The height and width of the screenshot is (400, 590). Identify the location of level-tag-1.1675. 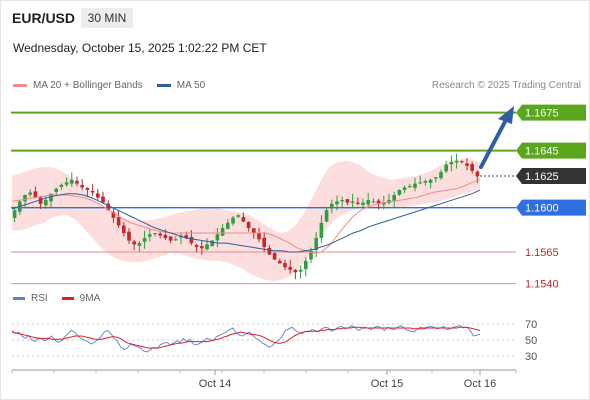
(551, 112).